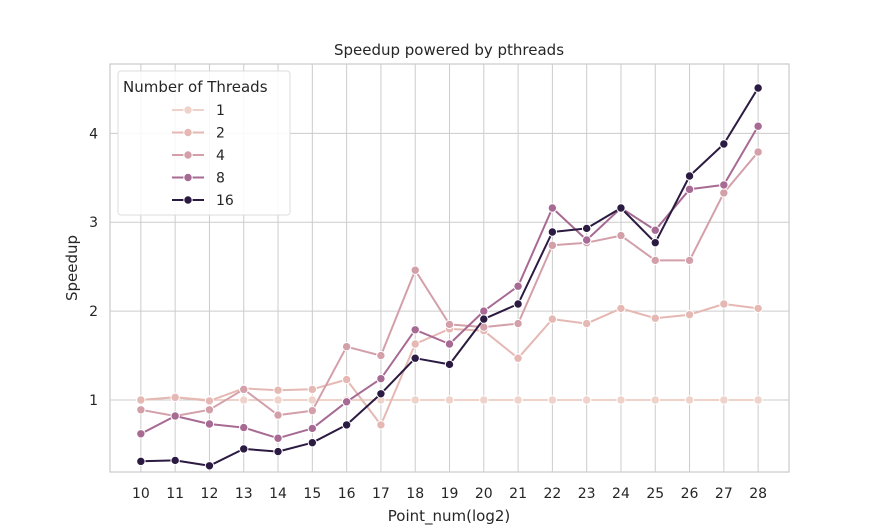  I want to click on legend: Number of Threads 1 2 4 8 16, so click(204, 143).